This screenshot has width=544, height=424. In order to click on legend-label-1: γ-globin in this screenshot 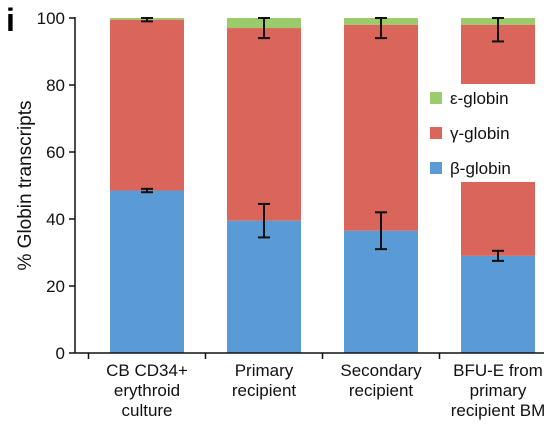, I will do `click(480, 133)`.